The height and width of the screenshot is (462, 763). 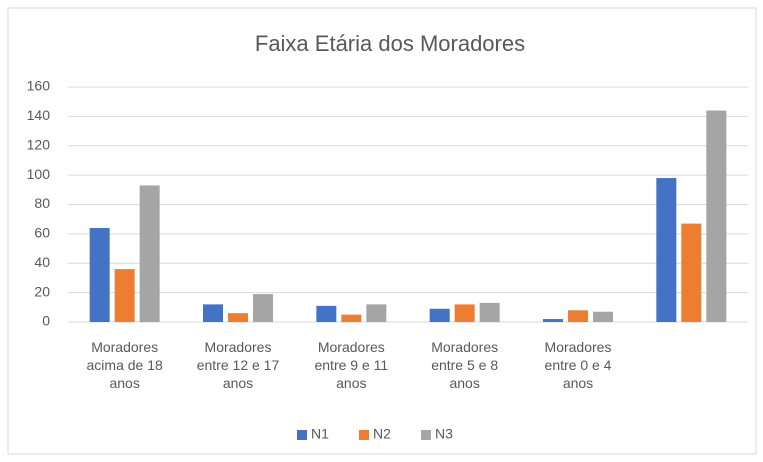 What do you see at coordinates (320, 434) in the screenshot?
I see `legend-label: N1` at bounding box center [320, 434].